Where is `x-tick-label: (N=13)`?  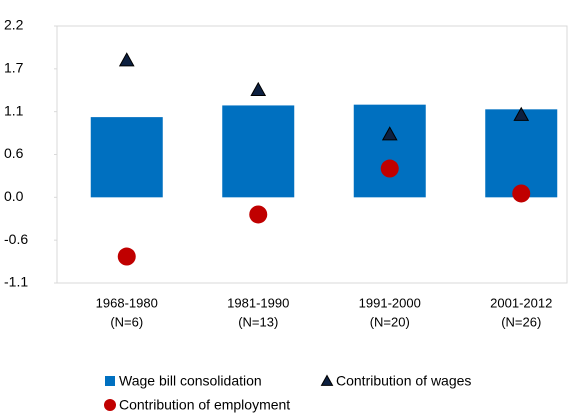 x-tick-label: (N=13) is located at coordinates (258, 321).